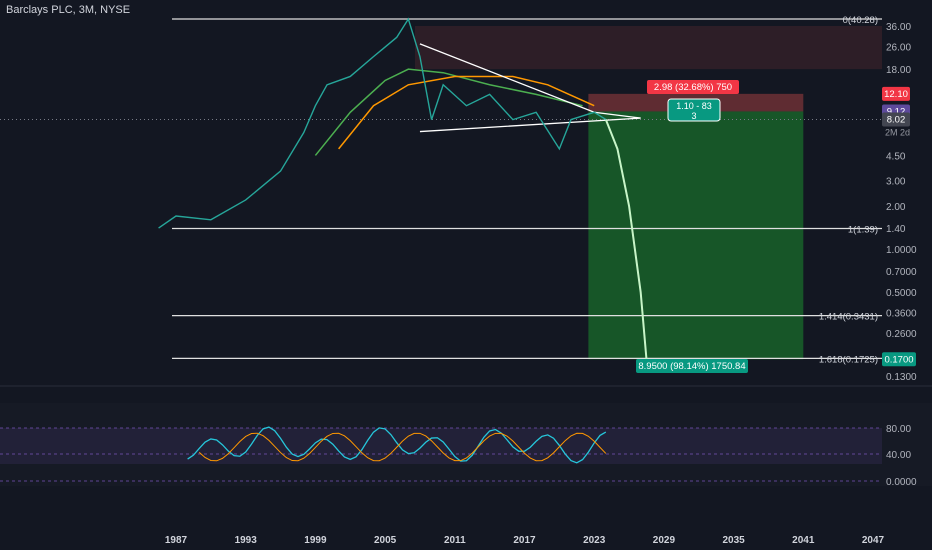  What do you see at coordinates (246, 540) in the screenshot?
I see `x-tick-label: 1993` at bounding box center [246, 540].